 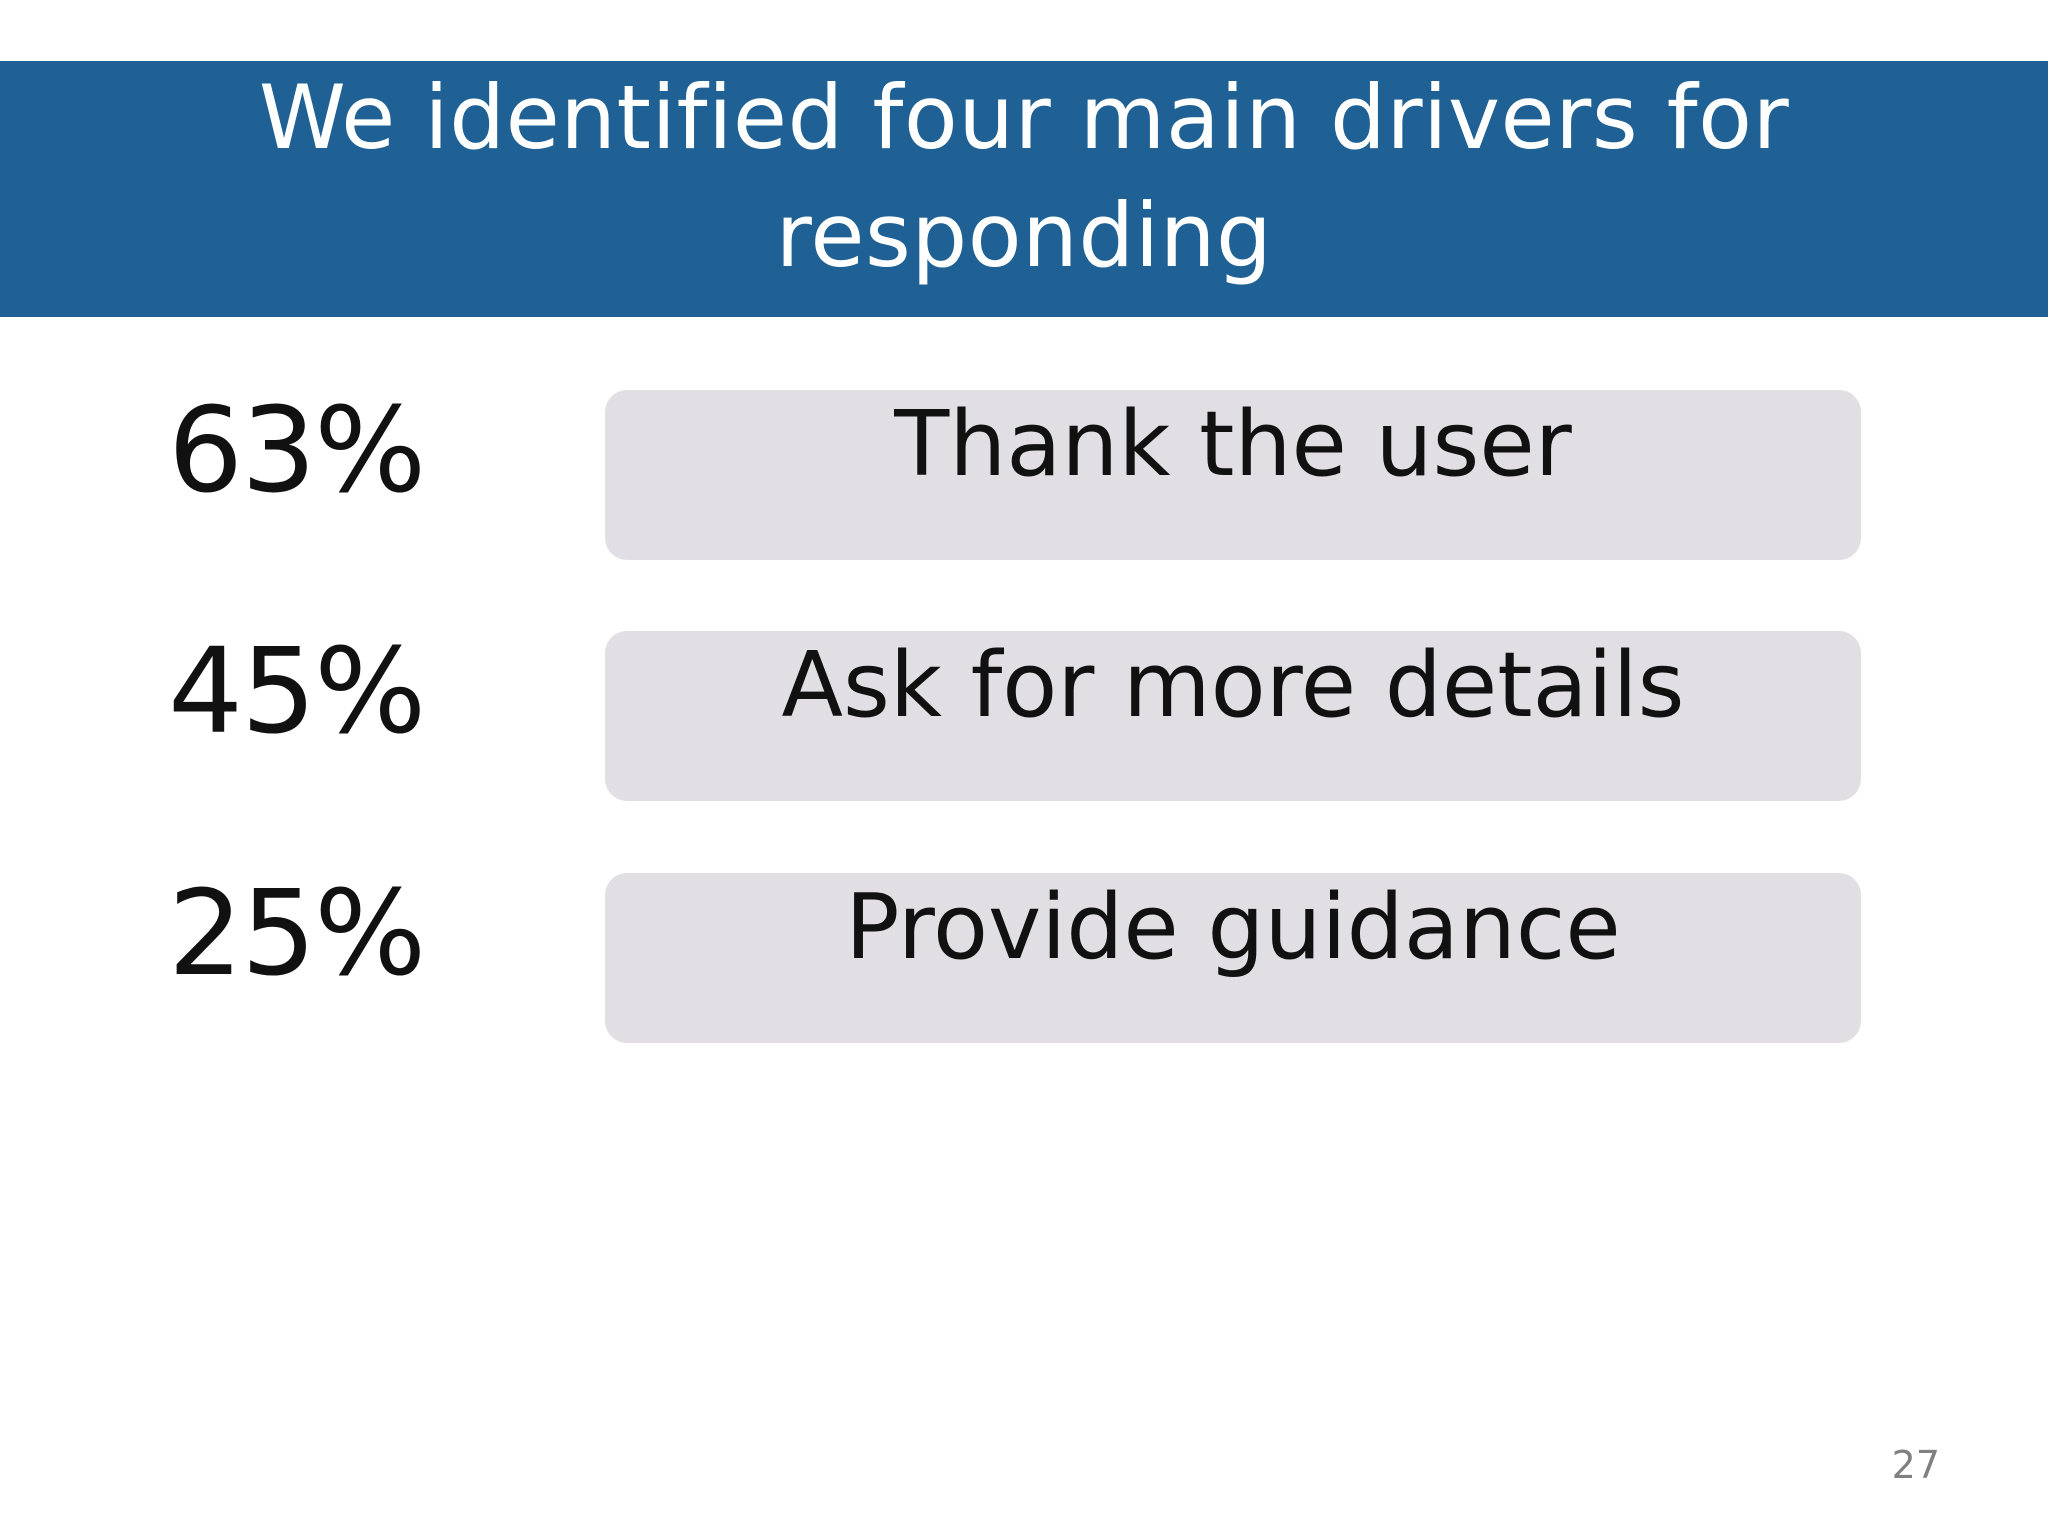 I want to click on driver-row: 25% Provide guidance, so click(x=1024, y=953).